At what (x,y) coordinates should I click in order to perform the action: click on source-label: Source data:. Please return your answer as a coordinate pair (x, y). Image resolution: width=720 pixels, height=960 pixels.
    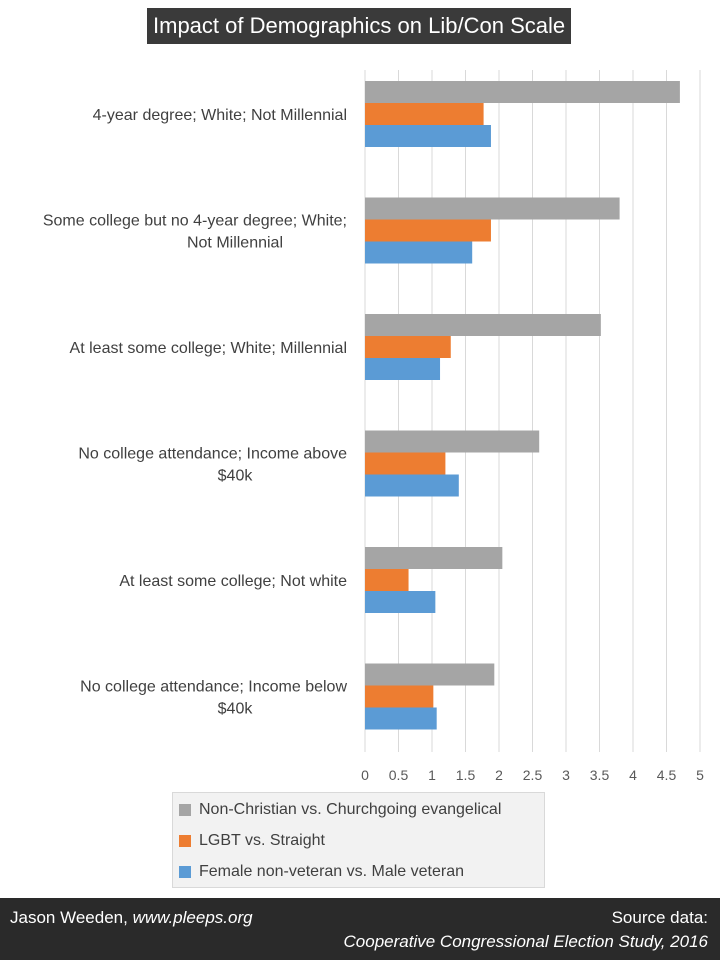
    Looking at the image, I should click on (659, 917).